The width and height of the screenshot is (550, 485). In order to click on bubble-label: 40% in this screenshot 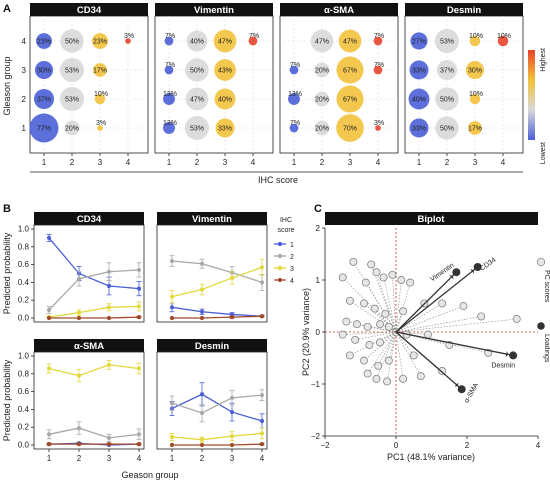, I will do `click(419, 100)`.